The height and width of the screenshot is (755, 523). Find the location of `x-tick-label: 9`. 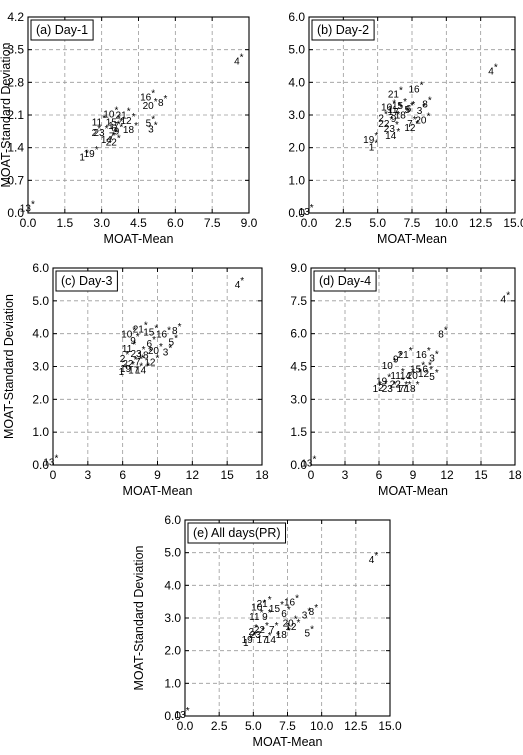

x-tick-label: 9 is located at coordinates (157, 475).